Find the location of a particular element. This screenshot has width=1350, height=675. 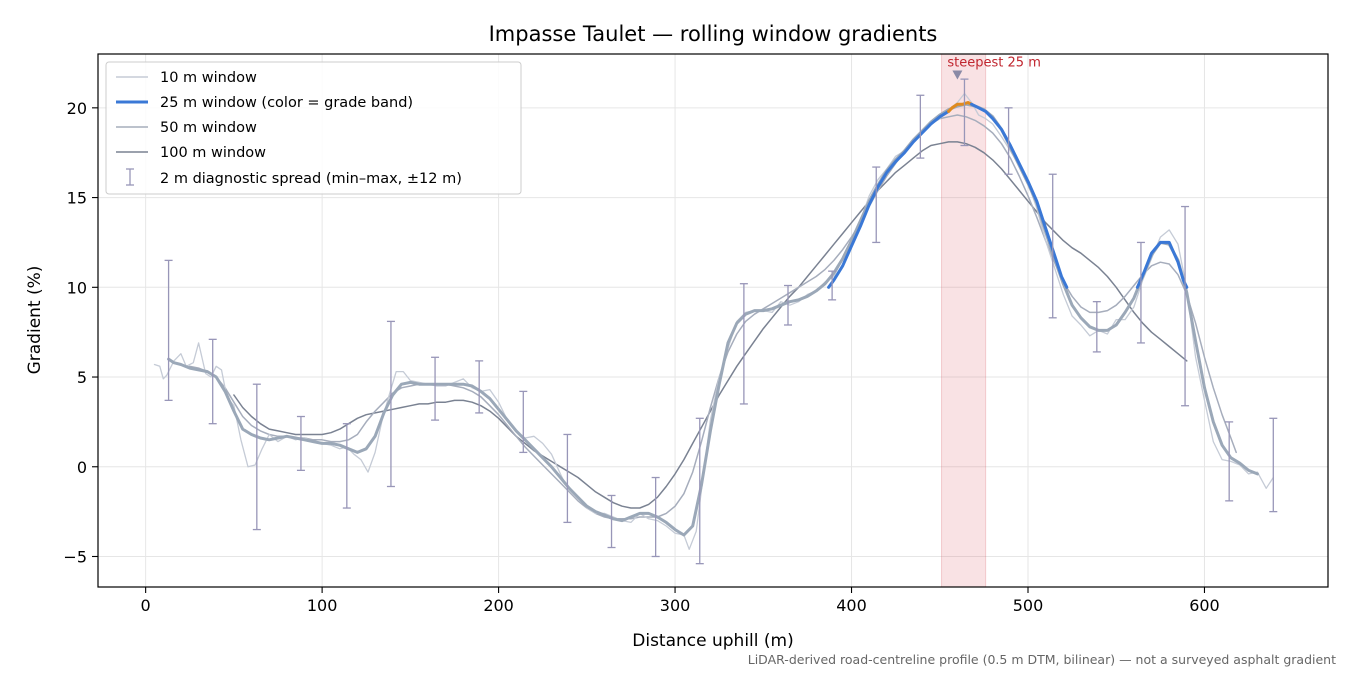

x-tick-label-4: 400 is located at coordinates (851, 605).